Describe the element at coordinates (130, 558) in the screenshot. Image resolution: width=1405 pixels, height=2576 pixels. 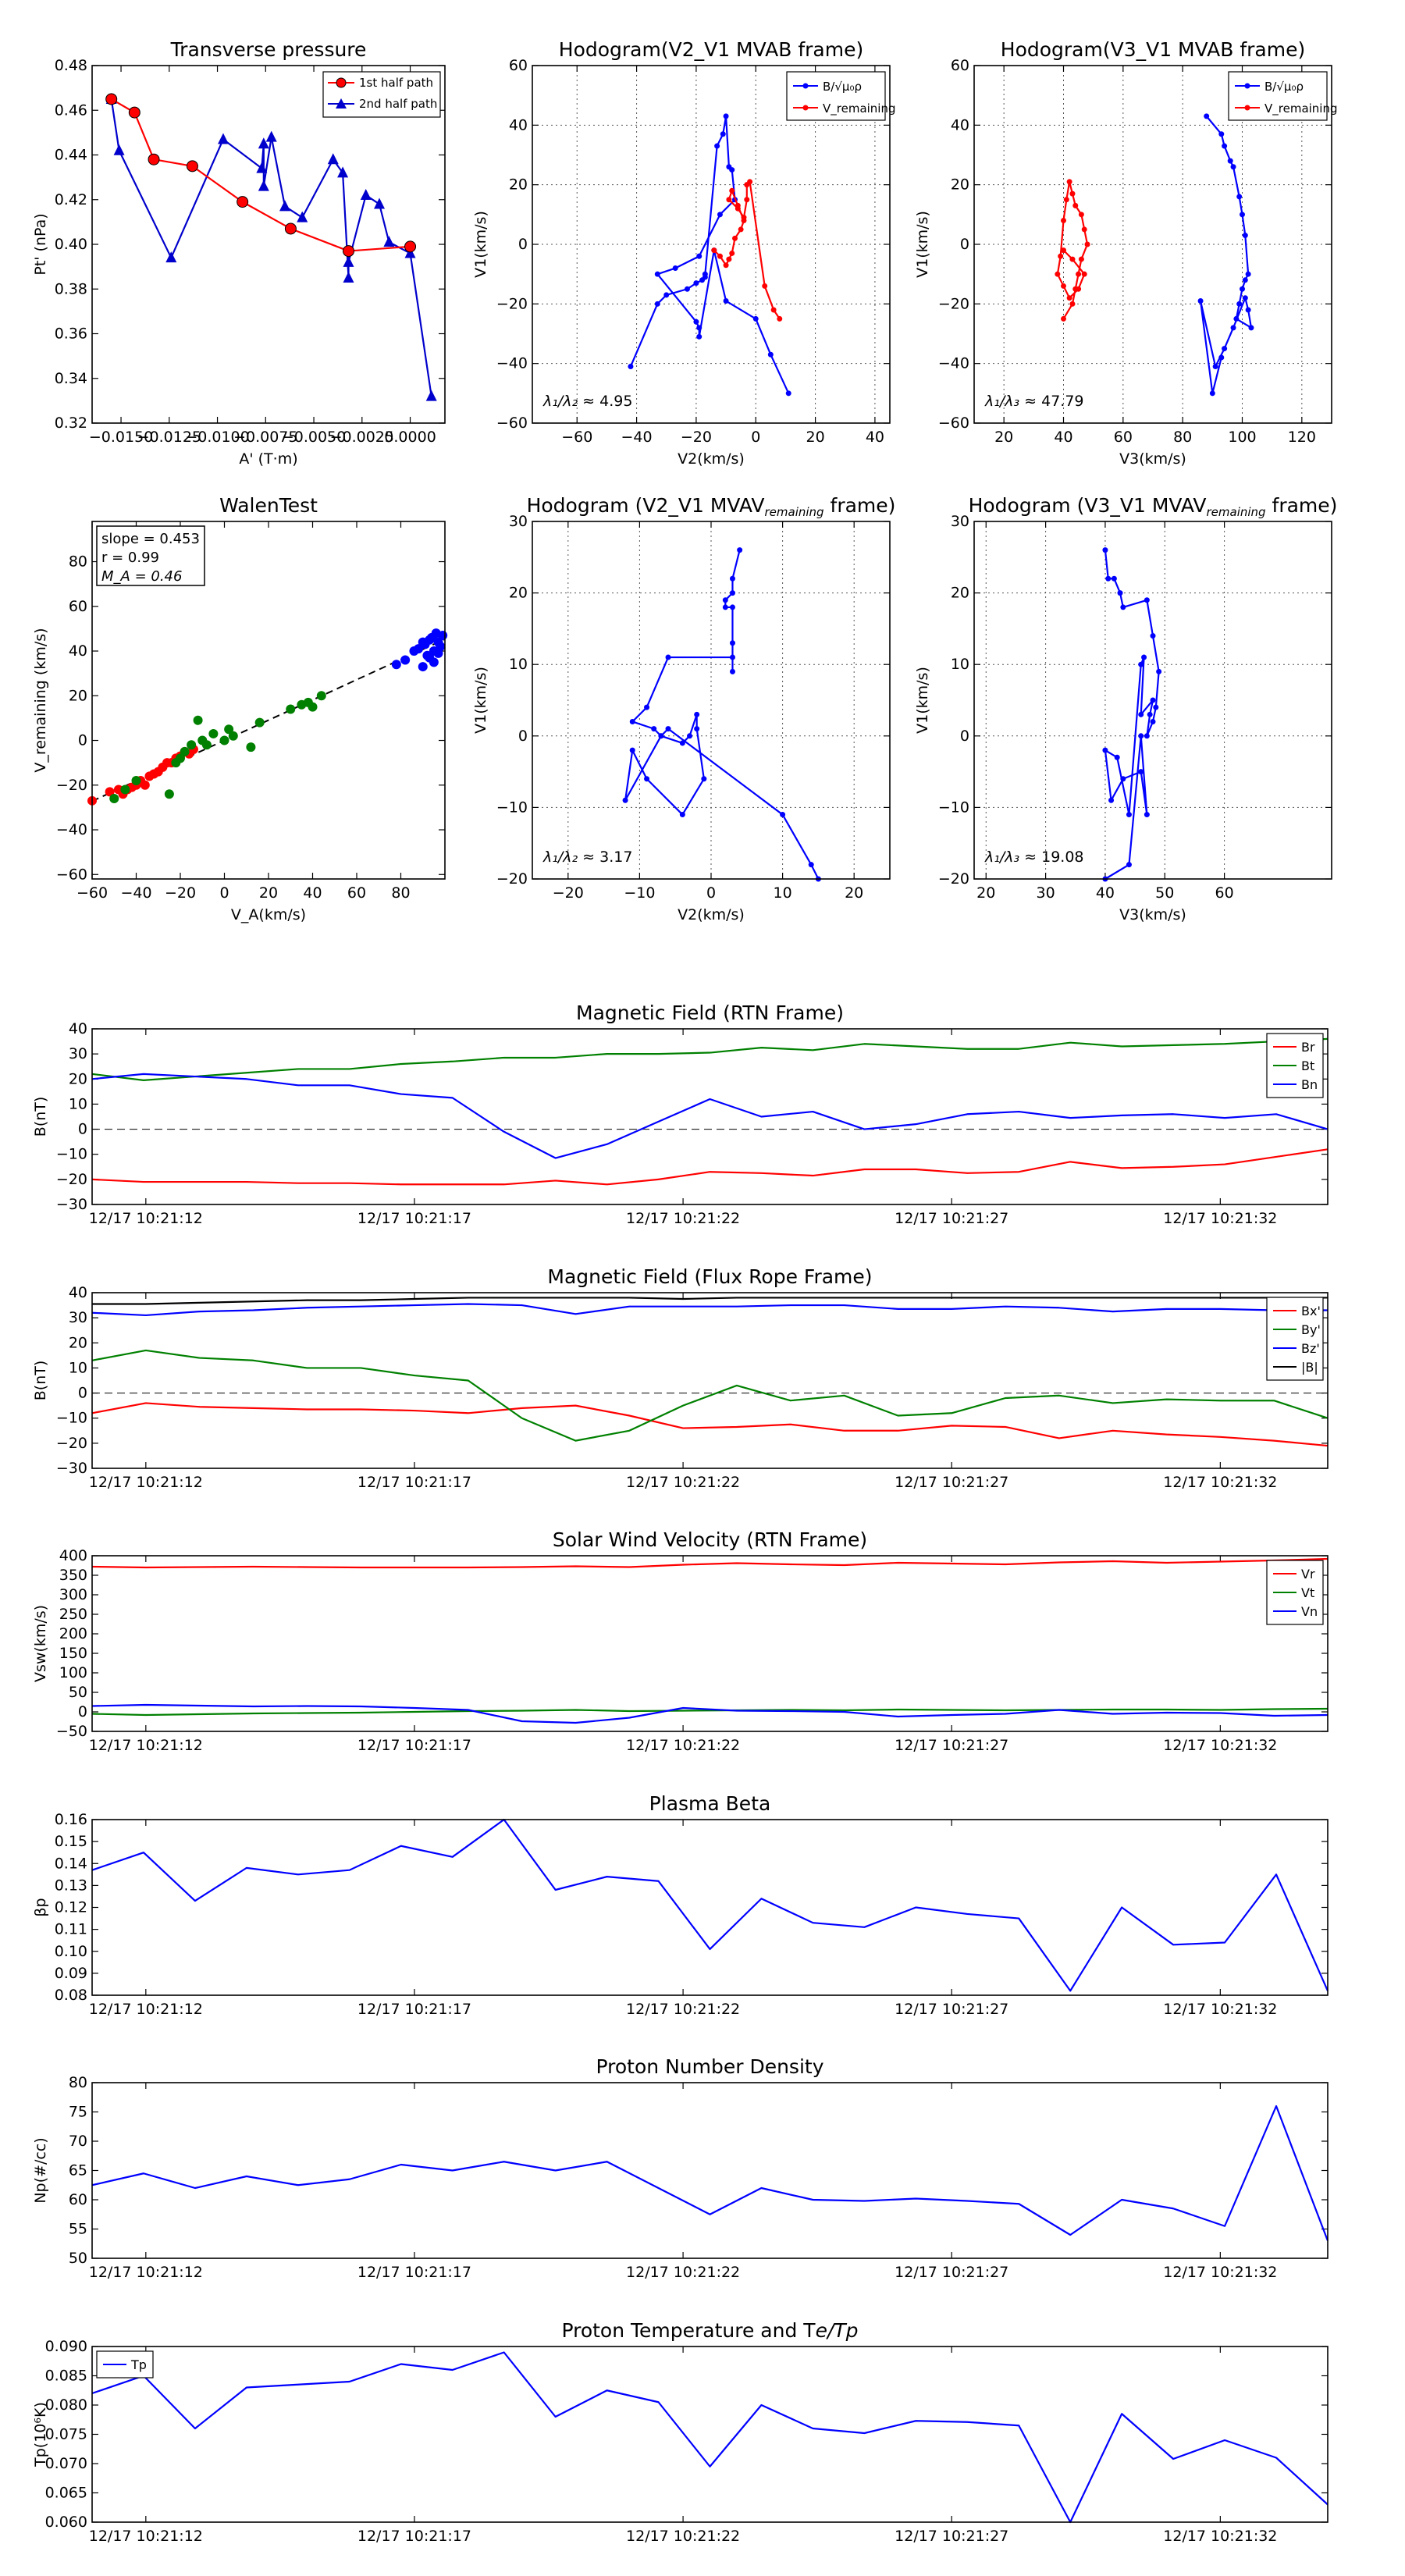
I see `walen-stat-r: r = 0.99` at that location.